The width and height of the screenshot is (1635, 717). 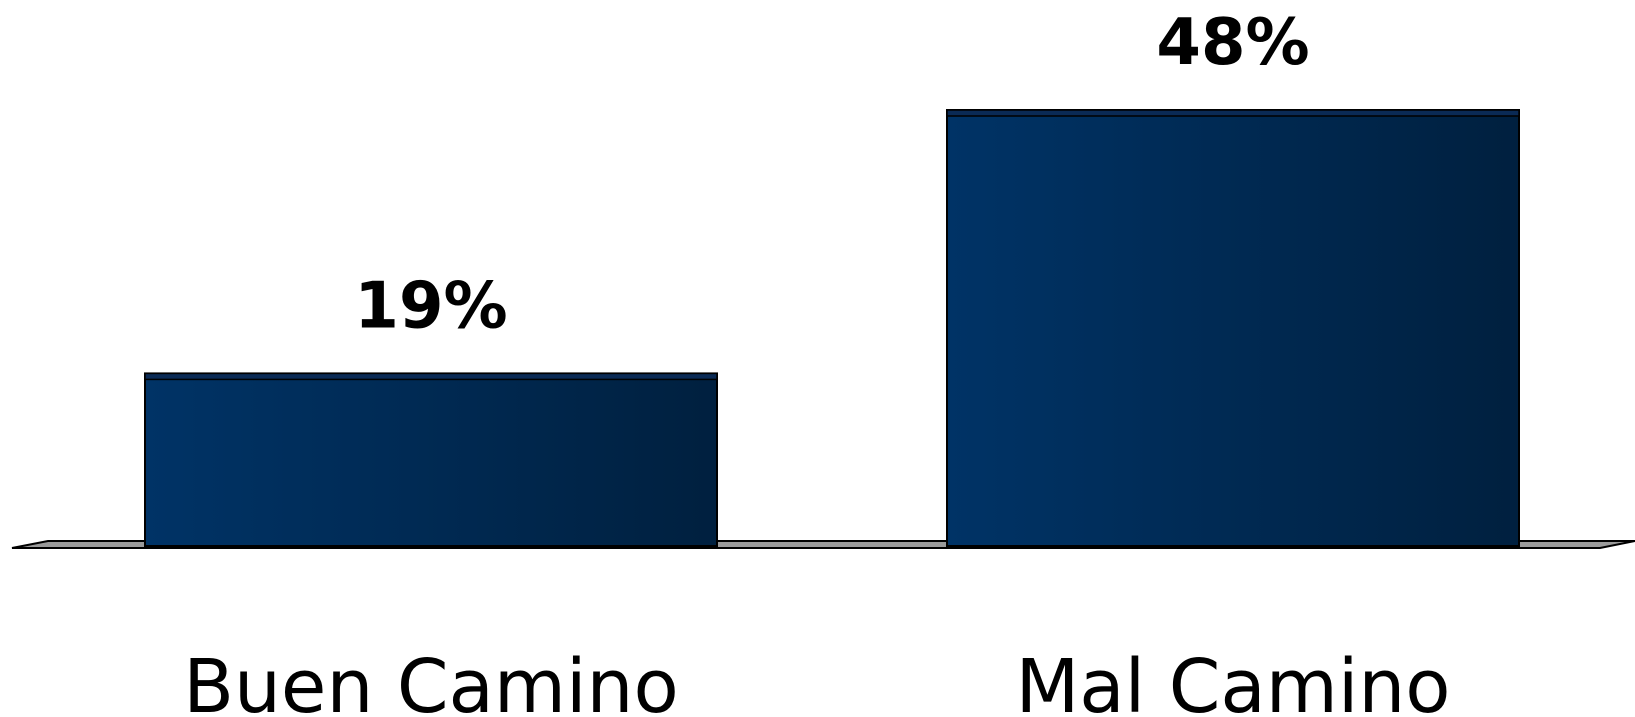 I want to click on data-label-mal-camino: 48%, so click(x=1232, y=43).